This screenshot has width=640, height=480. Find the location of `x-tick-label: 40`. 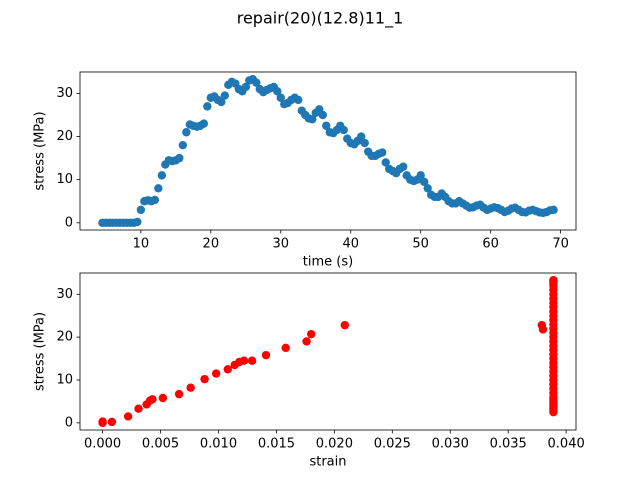

x-tick-label: 40 is located at coordinates (350, 244).